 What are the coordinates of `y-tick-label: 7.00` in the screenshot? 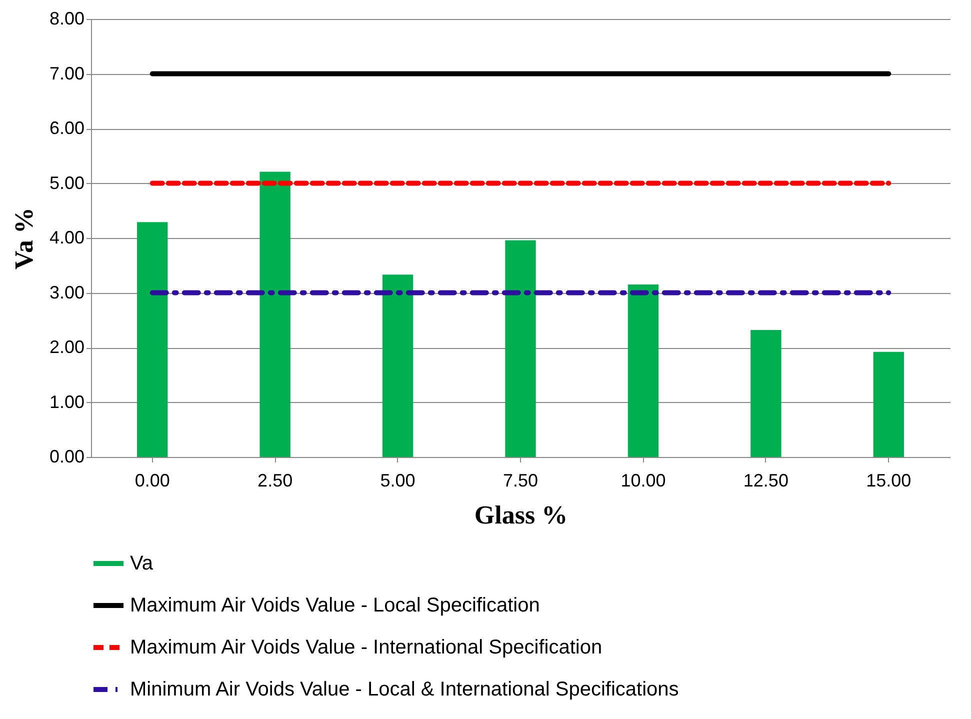 It's located at (66, 73).